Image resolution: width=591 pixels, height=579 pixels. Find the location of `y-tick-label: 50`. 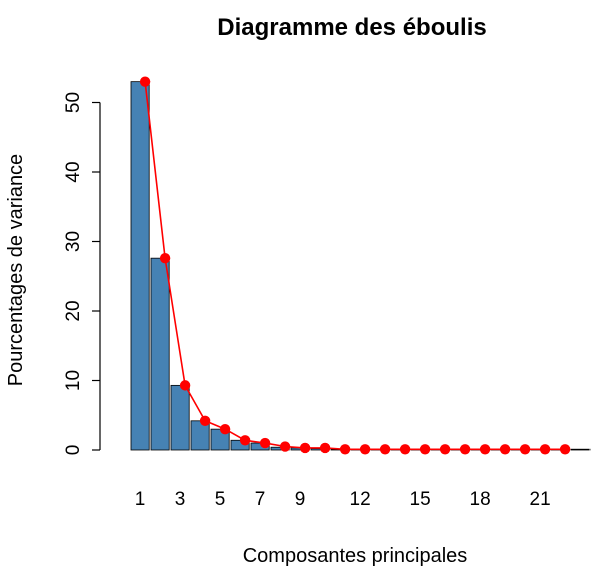

y-tick-label: 50 is located at coordinates (73, 102).